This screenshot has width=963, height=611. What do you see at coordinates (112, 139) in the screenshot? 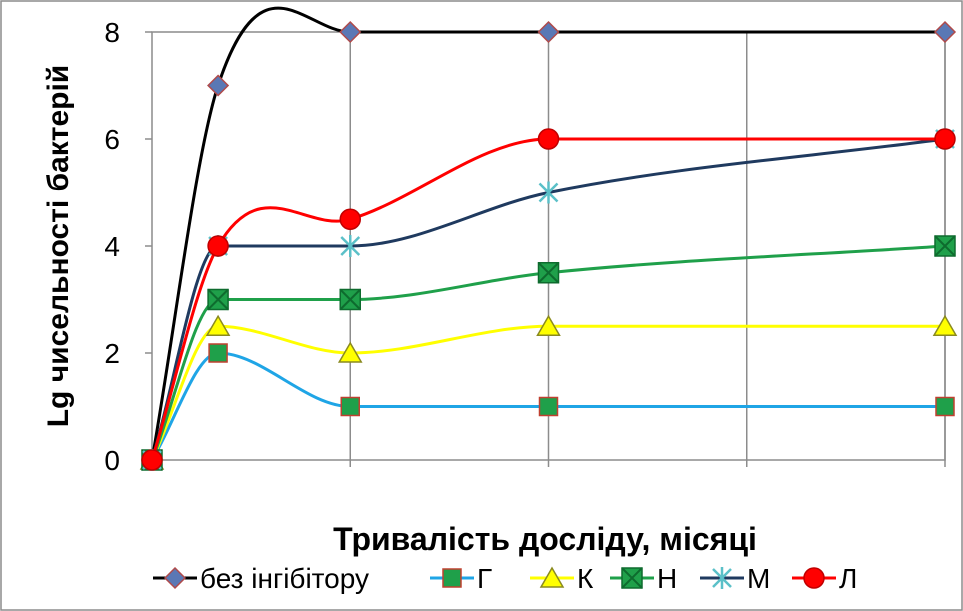
I see `y-tick-label: 6` at bounding box center [112, 139].